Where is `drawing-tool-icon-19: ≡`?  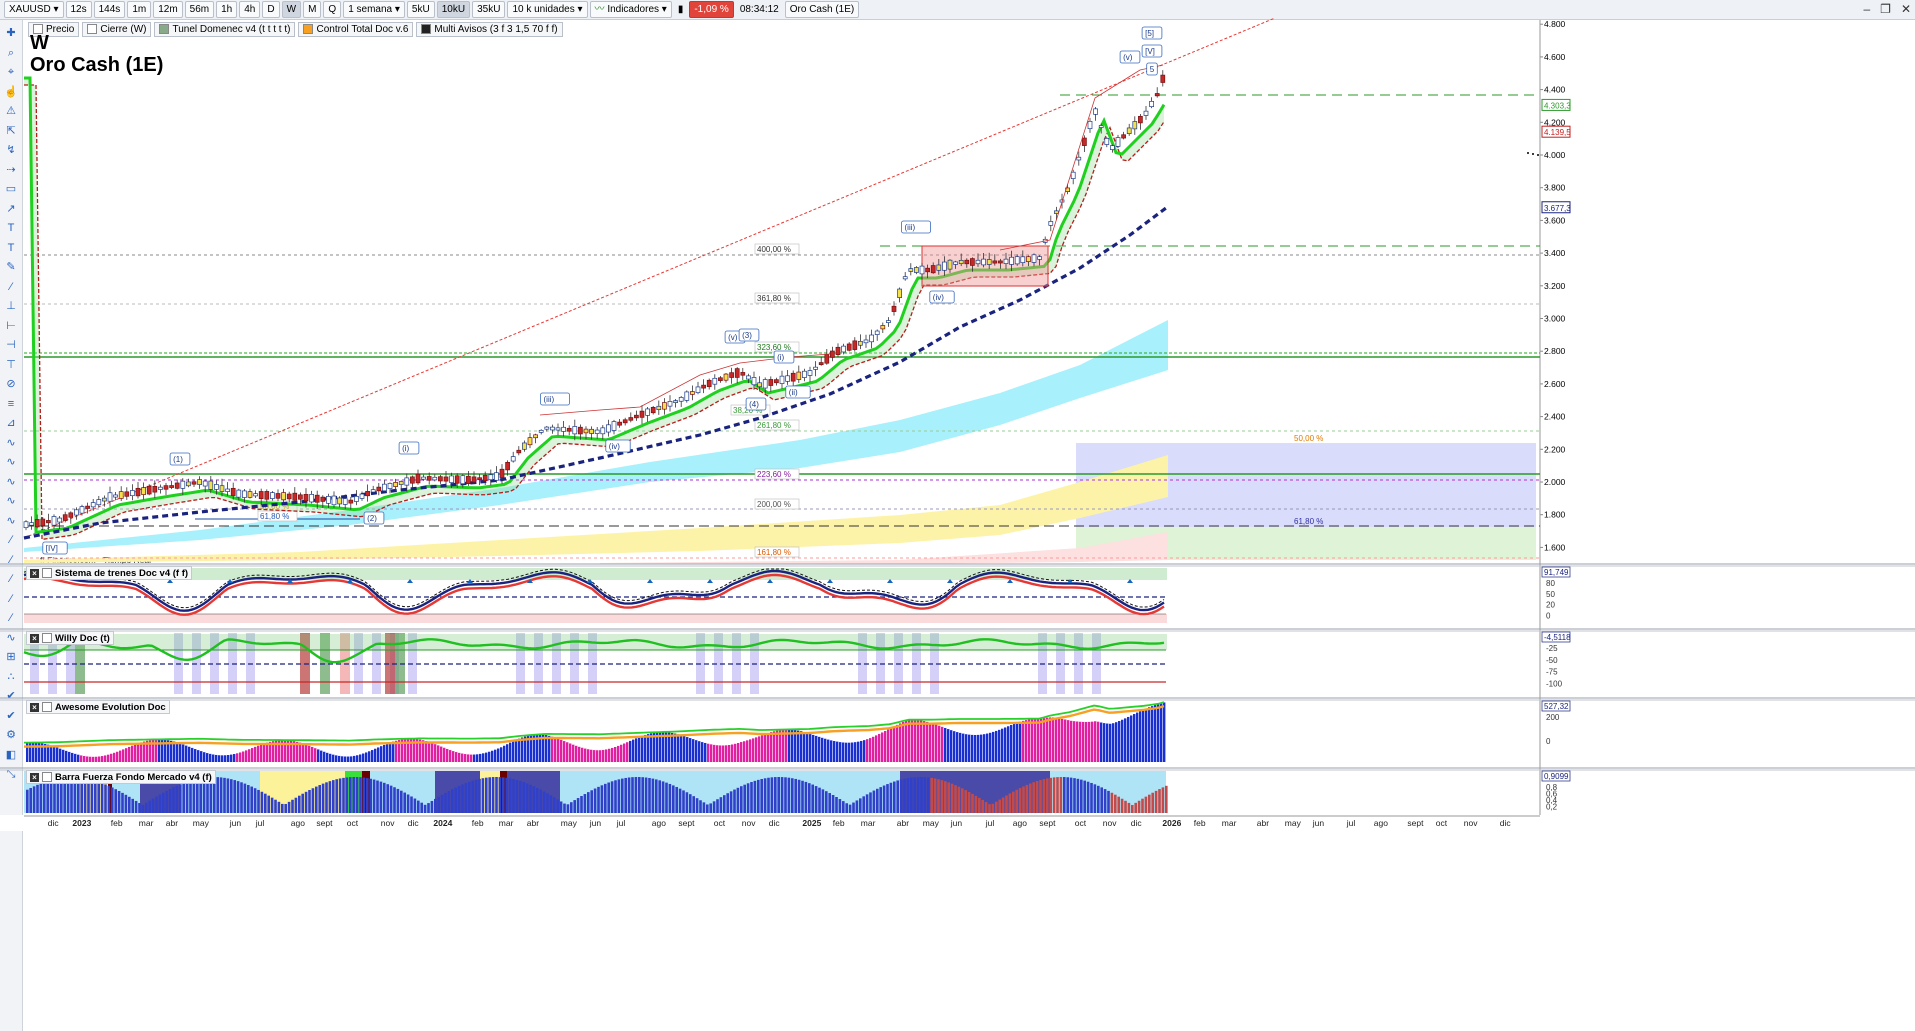
drawing-tool-icon-19: ≡ is located at coordinates (11, 403).